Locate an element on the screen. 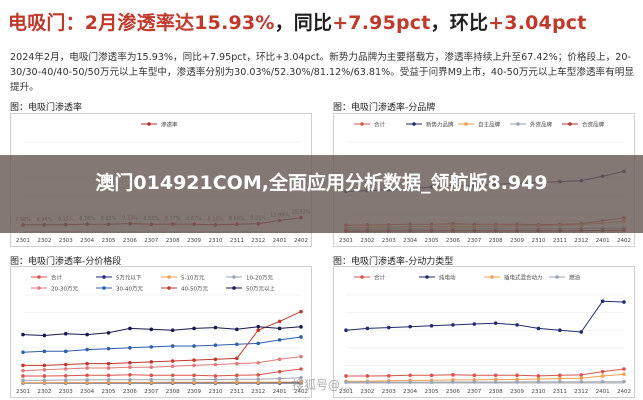 This screenshot has width=643, height=400. chart1-panel-title: 图：电吸门渗透率 is located at coordinates (46, 108).